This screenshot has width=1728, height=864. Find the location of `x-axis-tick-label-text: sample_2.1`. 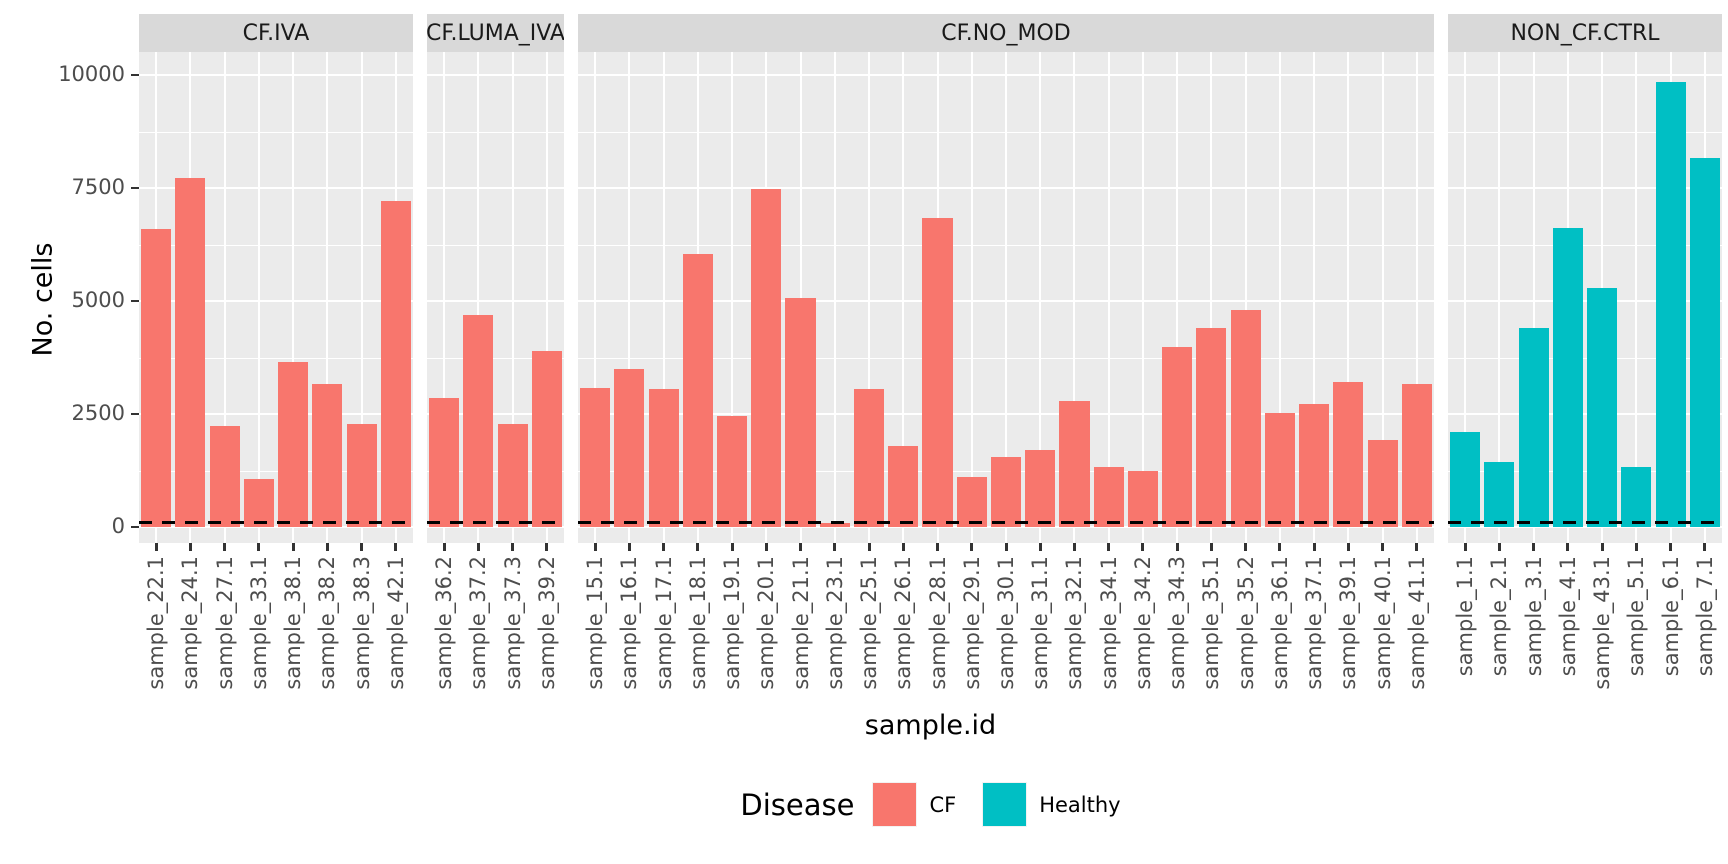

x-axis-tick-label-text: sample_2.1 is located at coordinates (1499, 616).